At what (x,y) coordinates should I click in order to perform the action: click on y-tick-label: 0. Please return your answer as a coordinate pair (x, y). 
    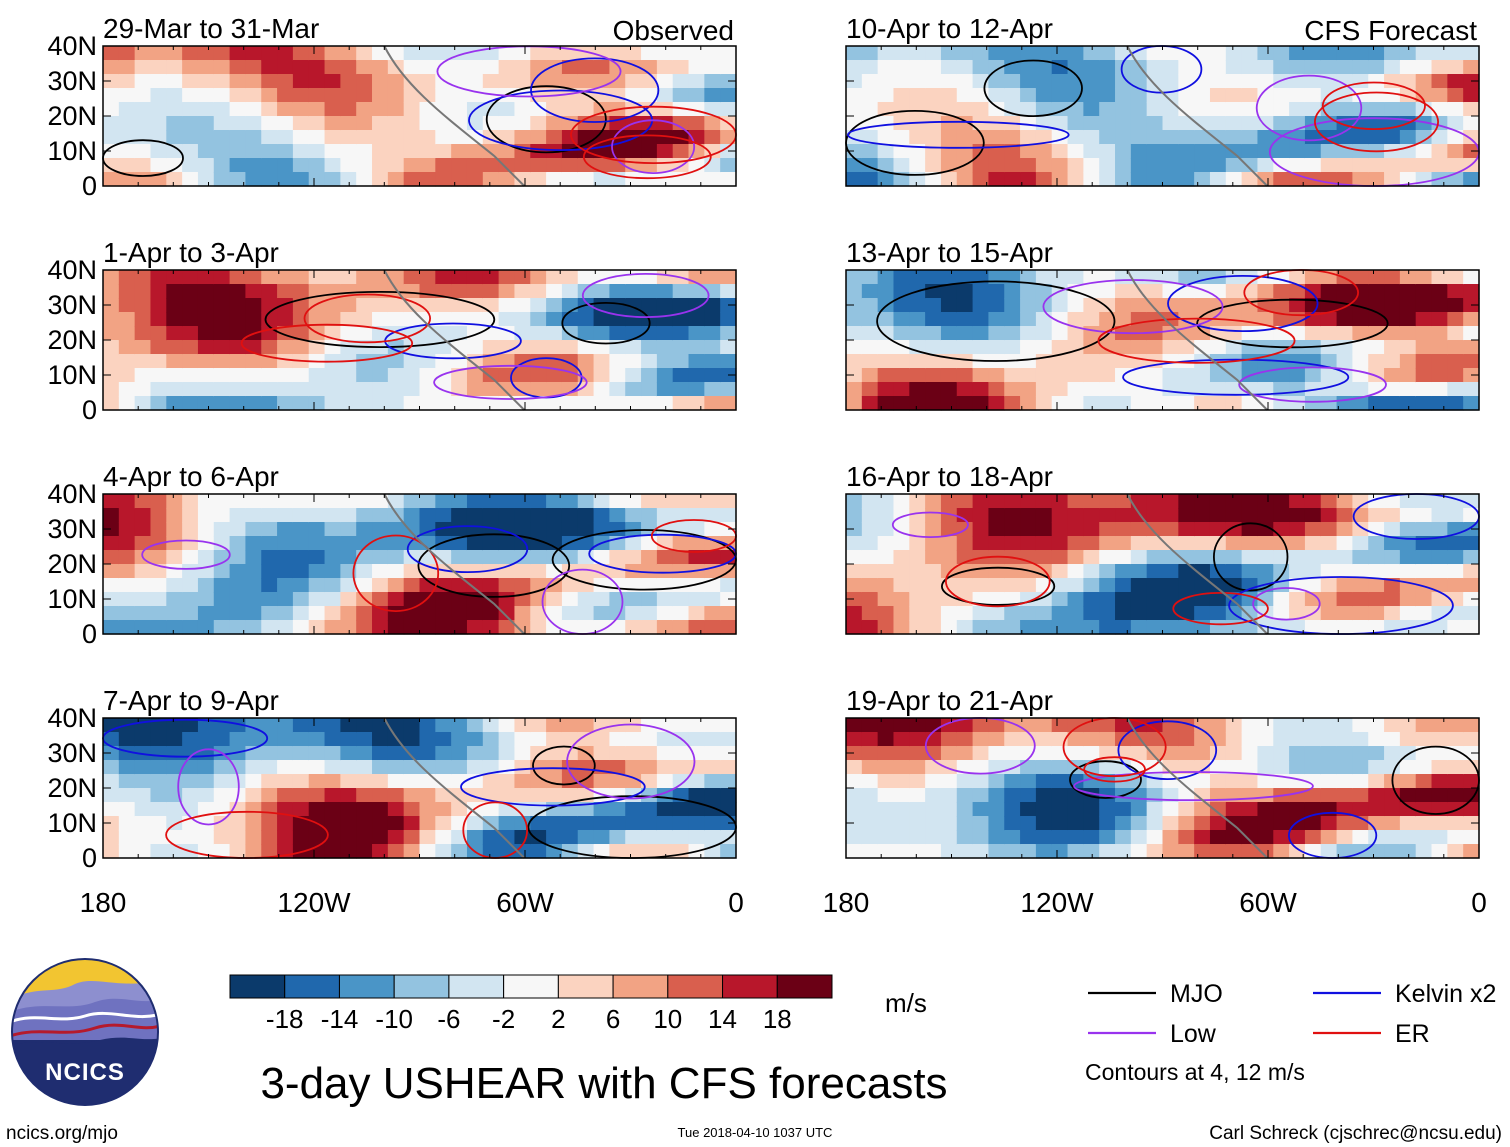
    Looking at the image, I should click on (89, 186).